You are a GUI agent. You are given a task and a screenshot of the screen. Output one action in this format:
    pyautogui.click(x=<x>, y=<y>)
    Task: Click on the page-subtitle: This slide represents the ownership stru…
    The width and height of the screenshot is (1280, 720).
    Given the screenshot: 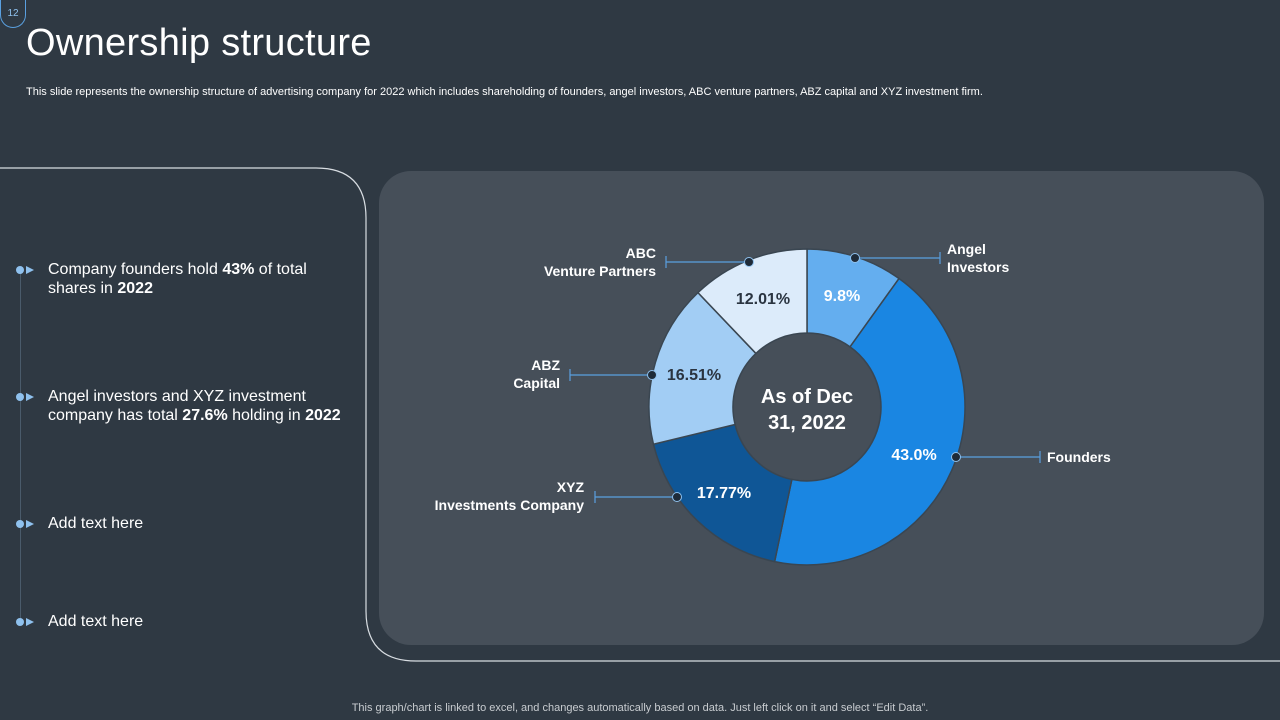 What is the action you would take?
    pyautogui.click(x=504, y=92)
    